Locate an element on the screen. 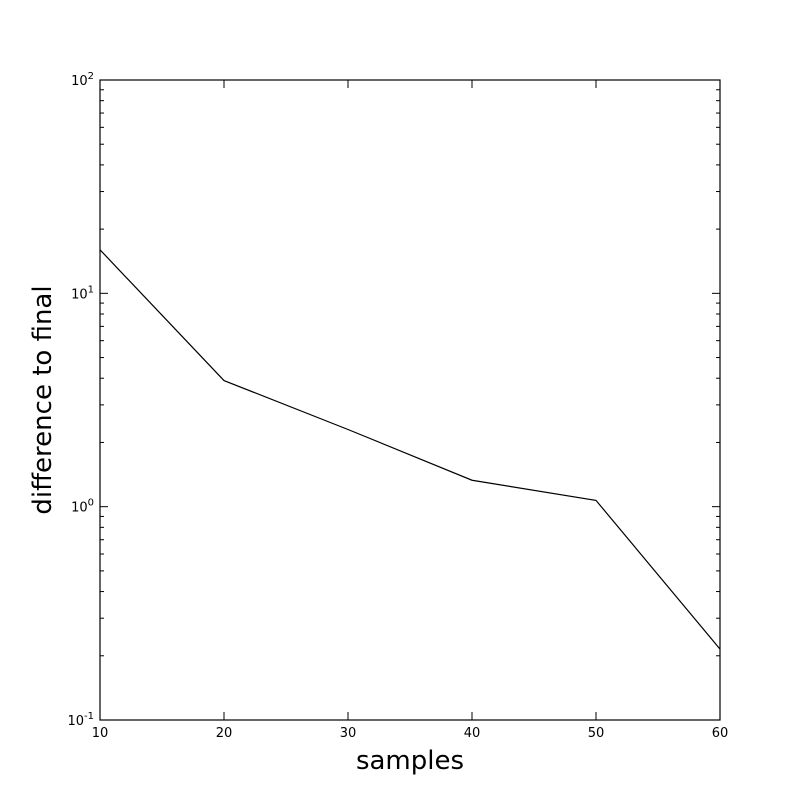 The image size is (800, 800). y-tick-label-exponent: 2 is located at coordinates (91, 76).